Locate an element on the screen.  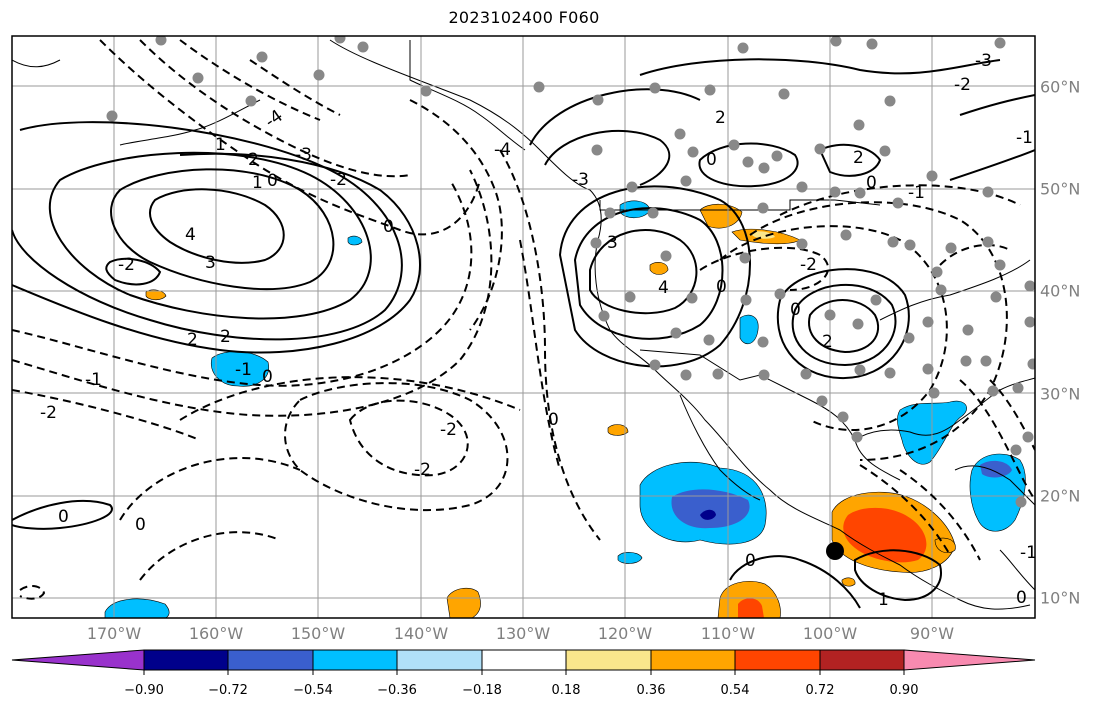
colorbar-tick-label: 0.36 is located at coordinates (651, 690).